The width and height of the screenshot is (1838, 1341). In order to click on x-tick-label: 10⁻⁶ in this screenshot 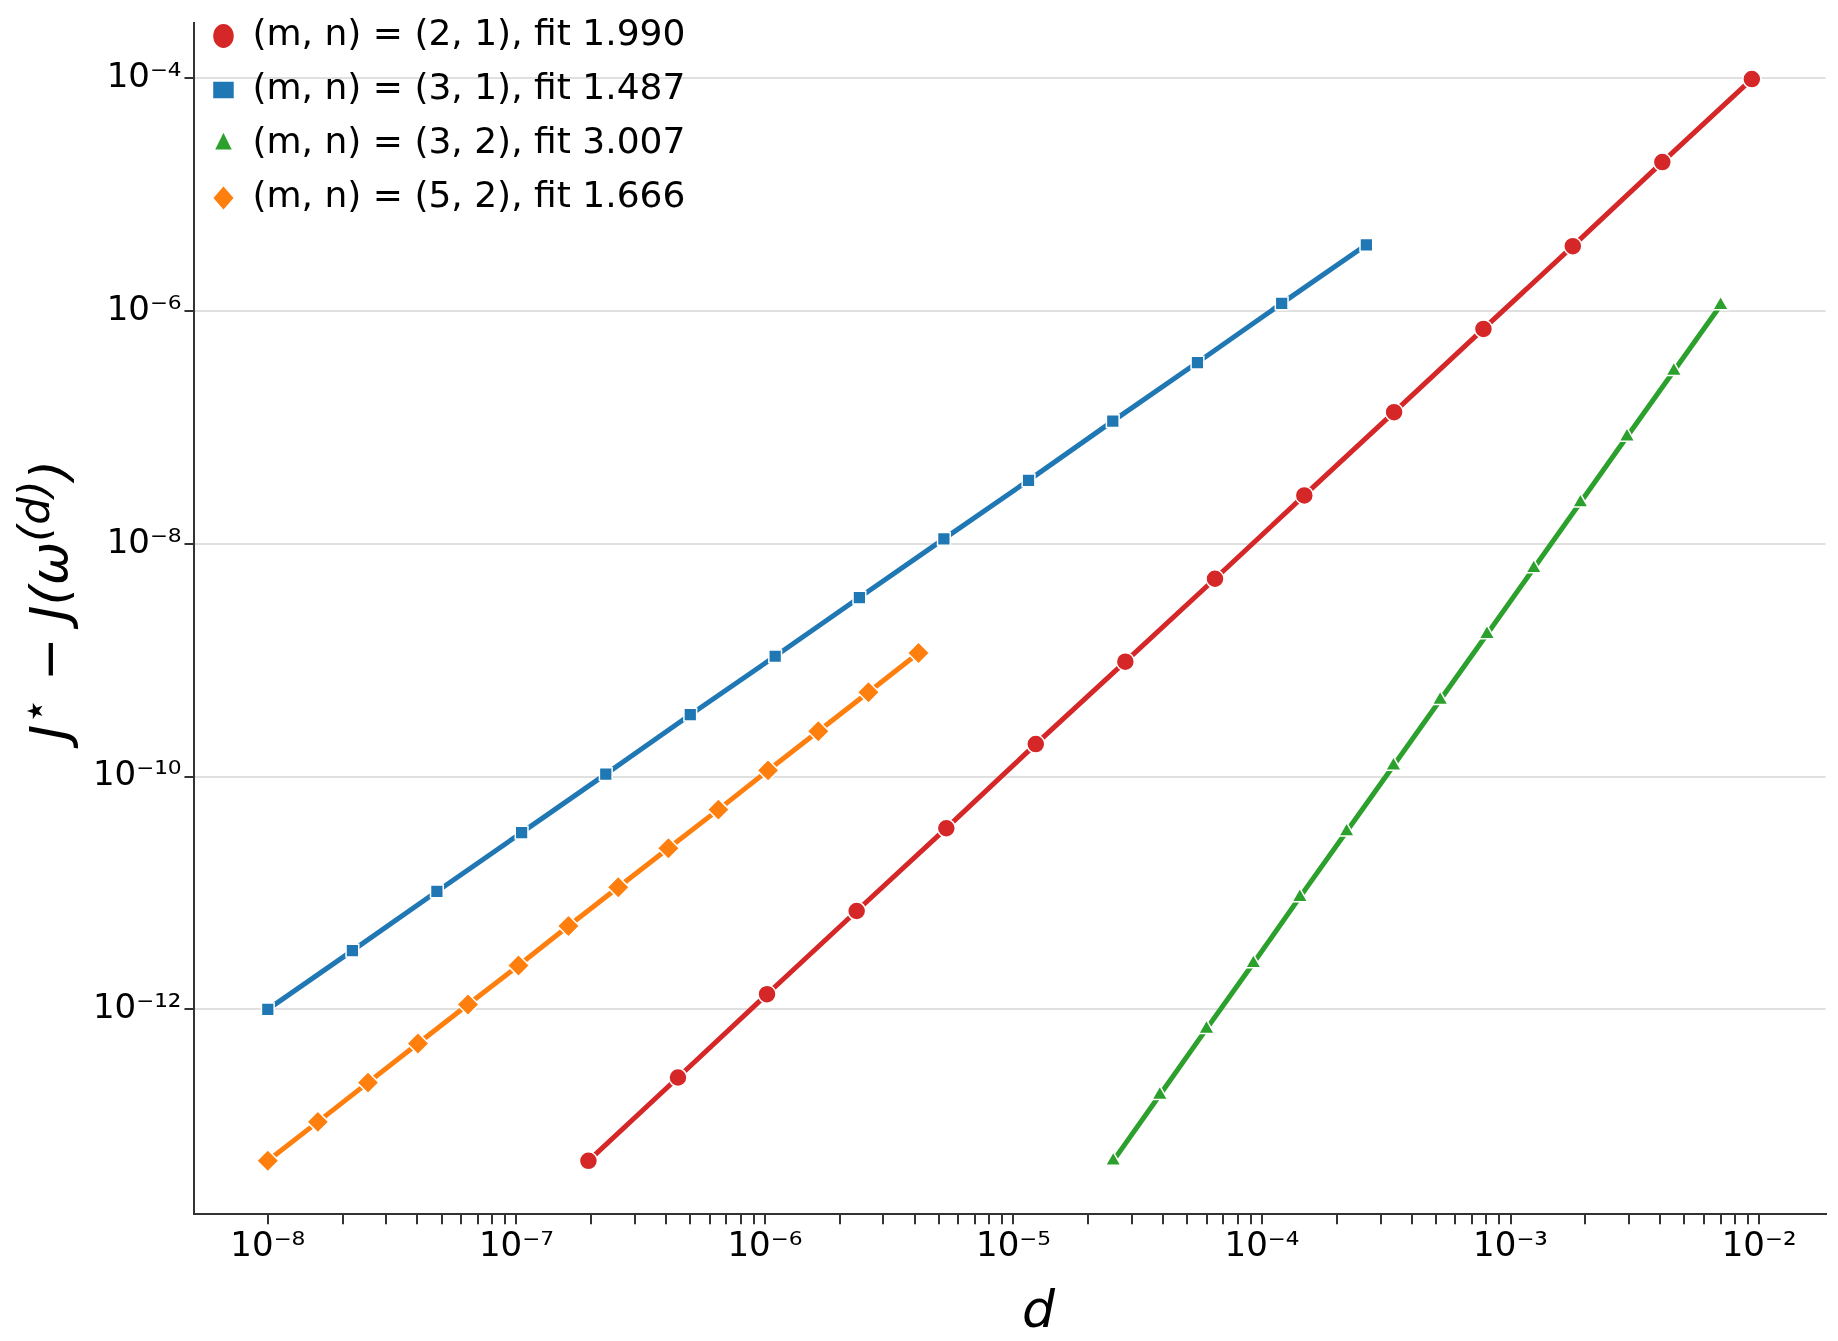, I will do `click(765, 1244)`.